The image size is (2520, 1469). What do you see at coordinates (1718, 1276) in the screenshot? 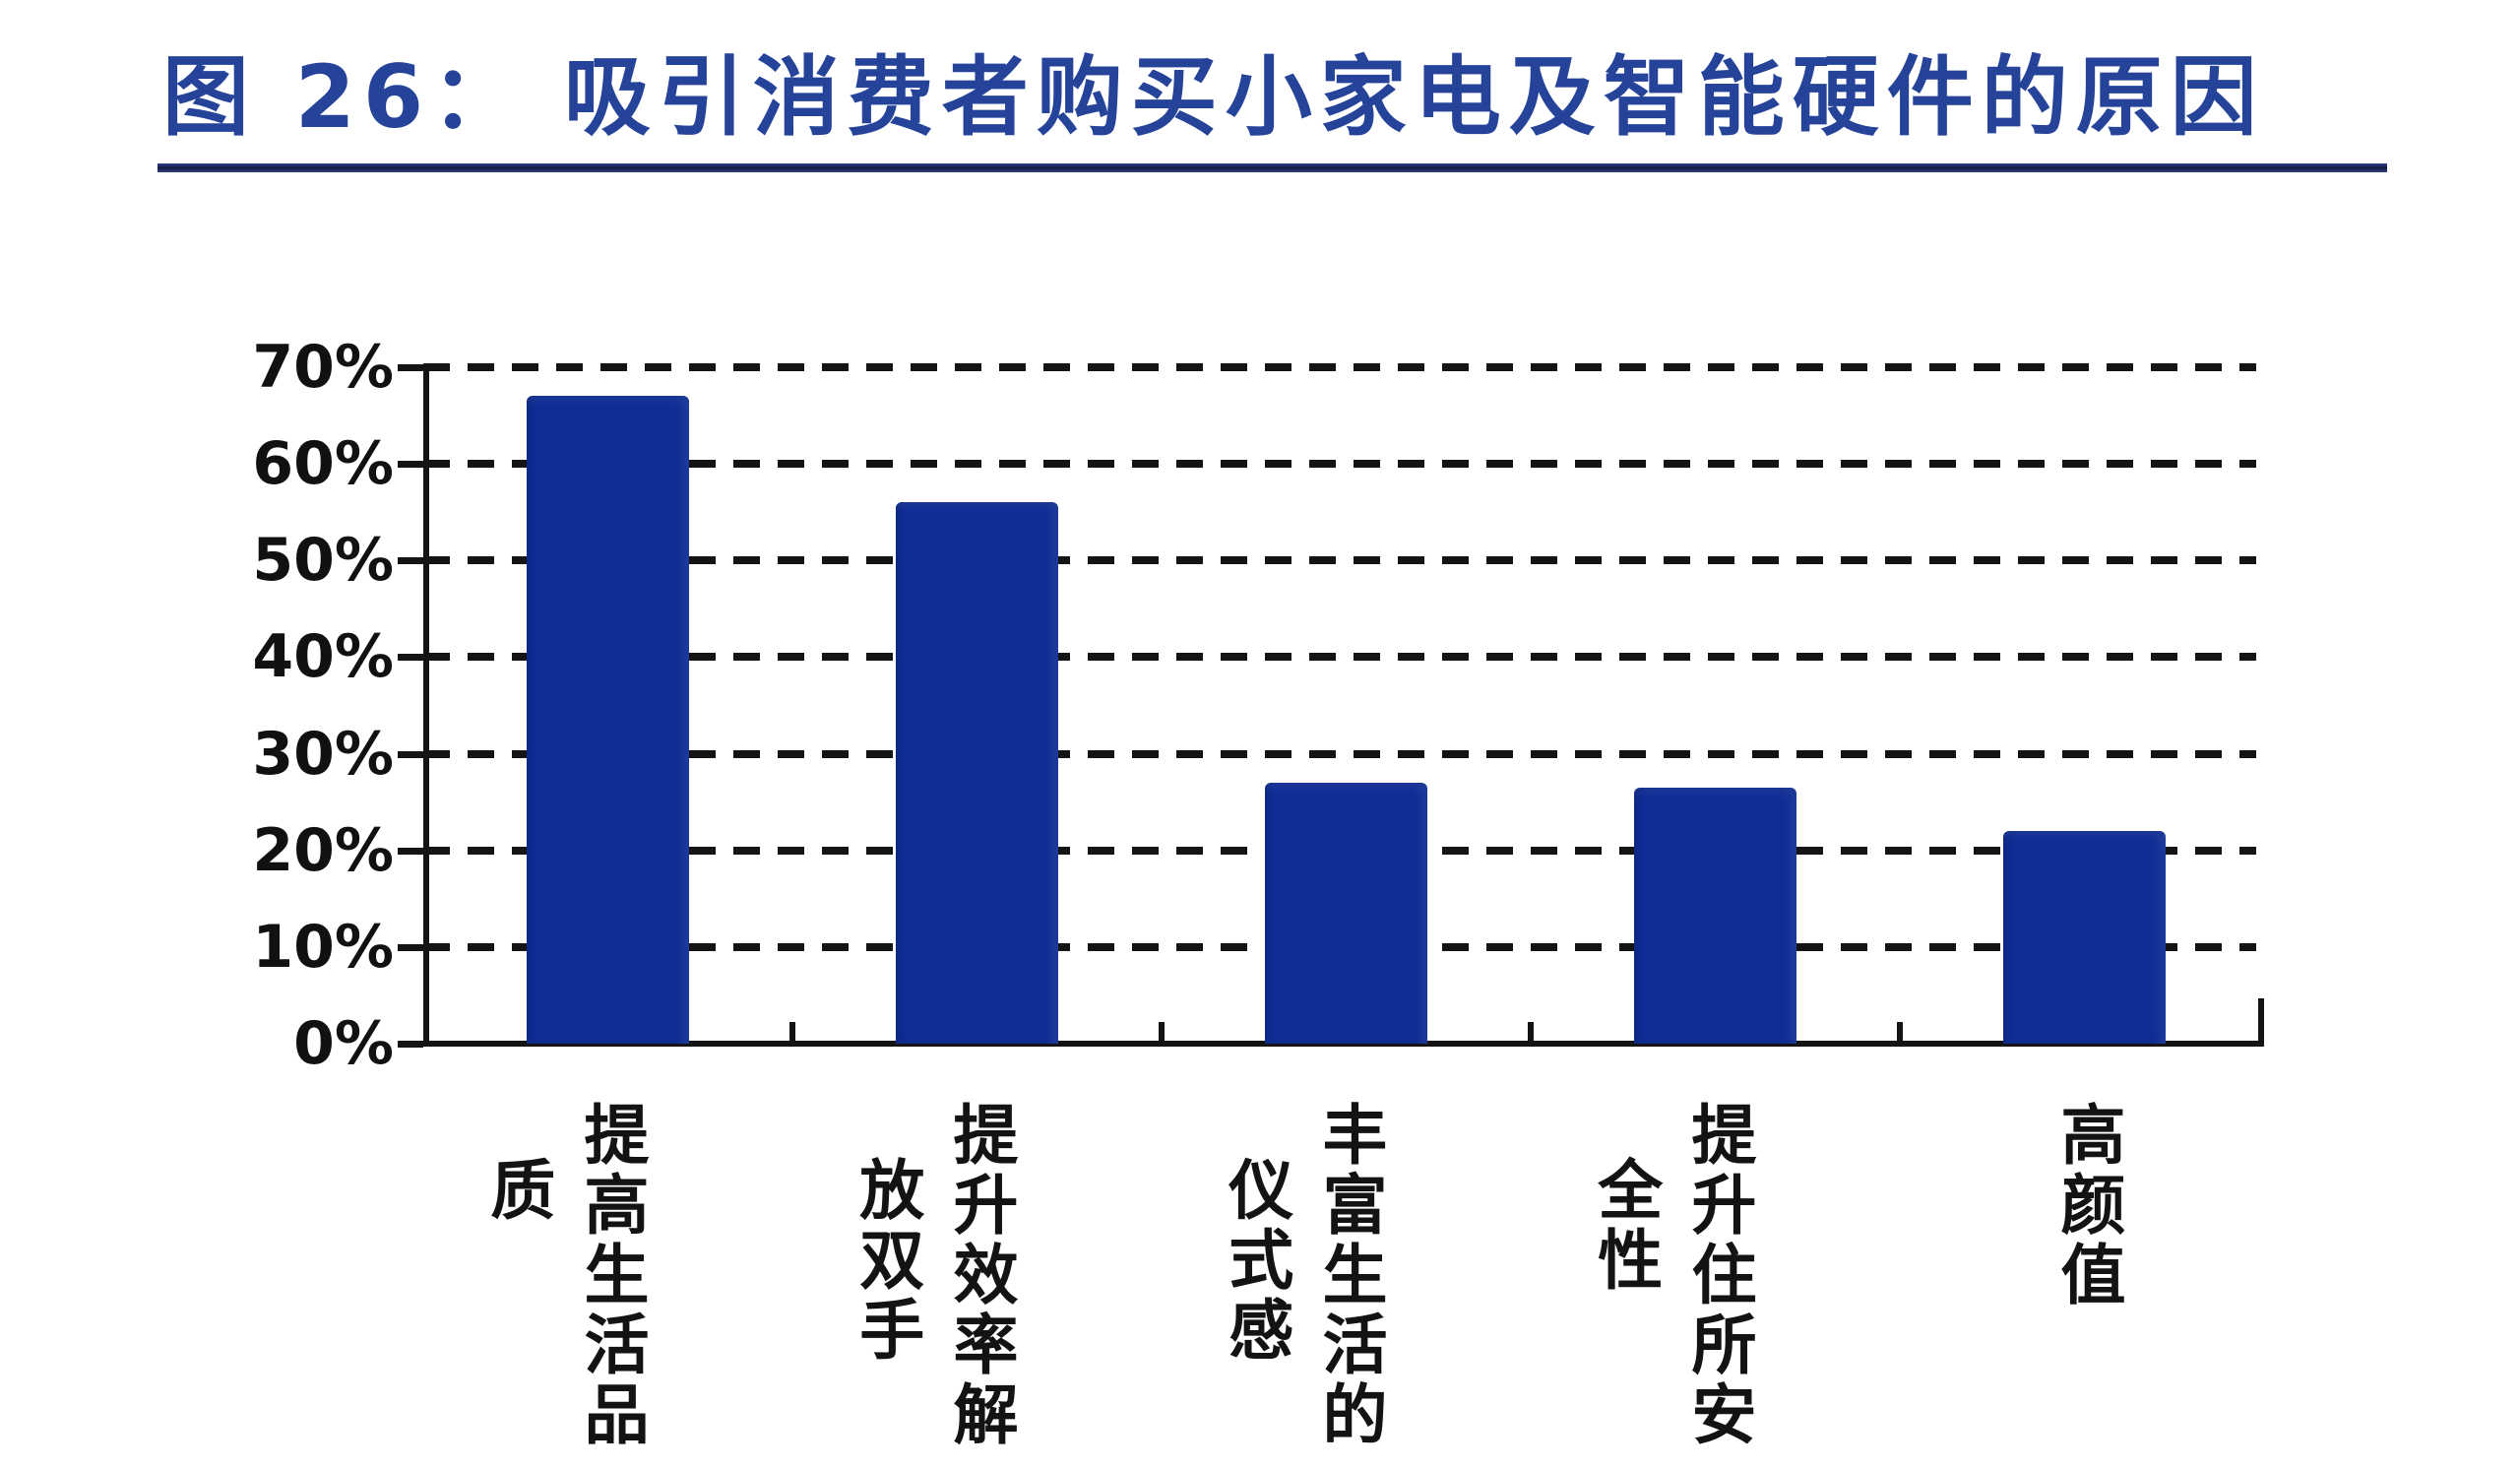
I see `category-label-column-1: 提升住所安` at bounding box center [1718, 1276].